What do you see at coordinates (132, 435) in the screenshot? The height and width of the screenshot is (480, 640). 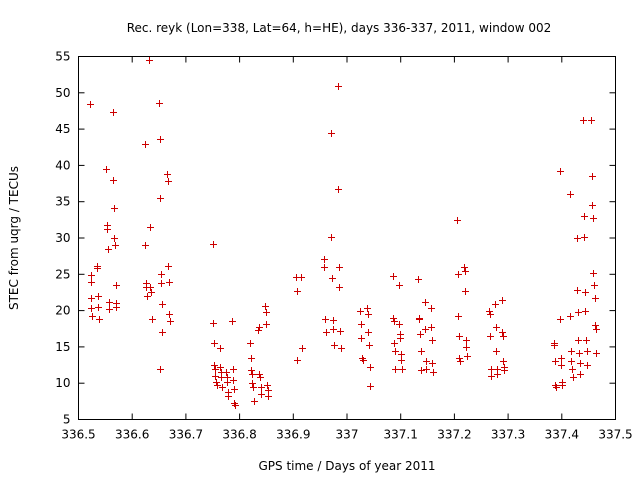 I see `x-tick-label: 336.6` at bounding box center [132, 435].